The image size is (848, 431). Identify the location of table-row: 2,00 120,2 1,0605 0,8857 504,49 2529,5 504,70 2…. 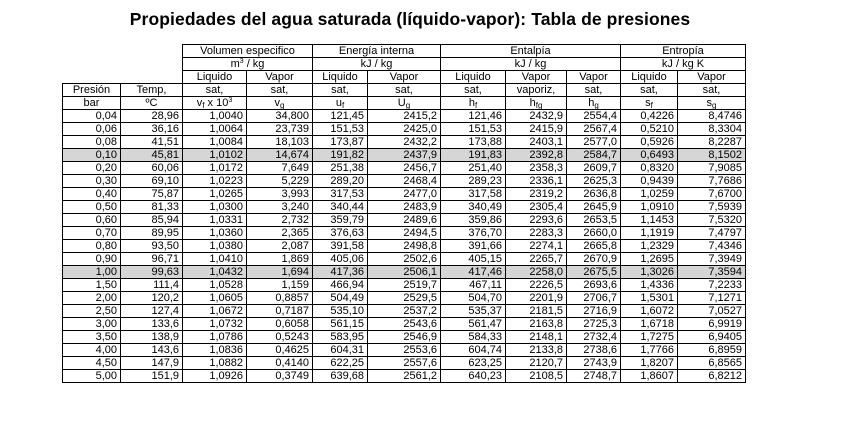
(404, 298).